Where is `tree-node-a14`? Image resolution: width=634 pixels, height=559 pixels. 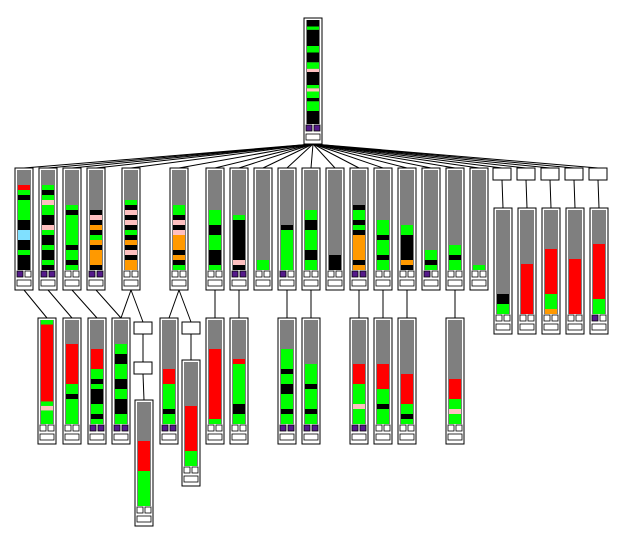 tree-node-a14 is located at coordinates (383, 229).